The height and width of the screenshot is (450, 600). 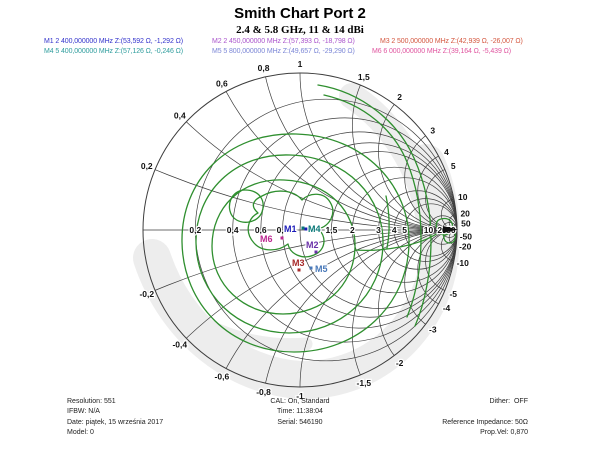 I want to click on footer-ref-impedance: Reference Impedance: 50Ω, so click(x=485, y=422).